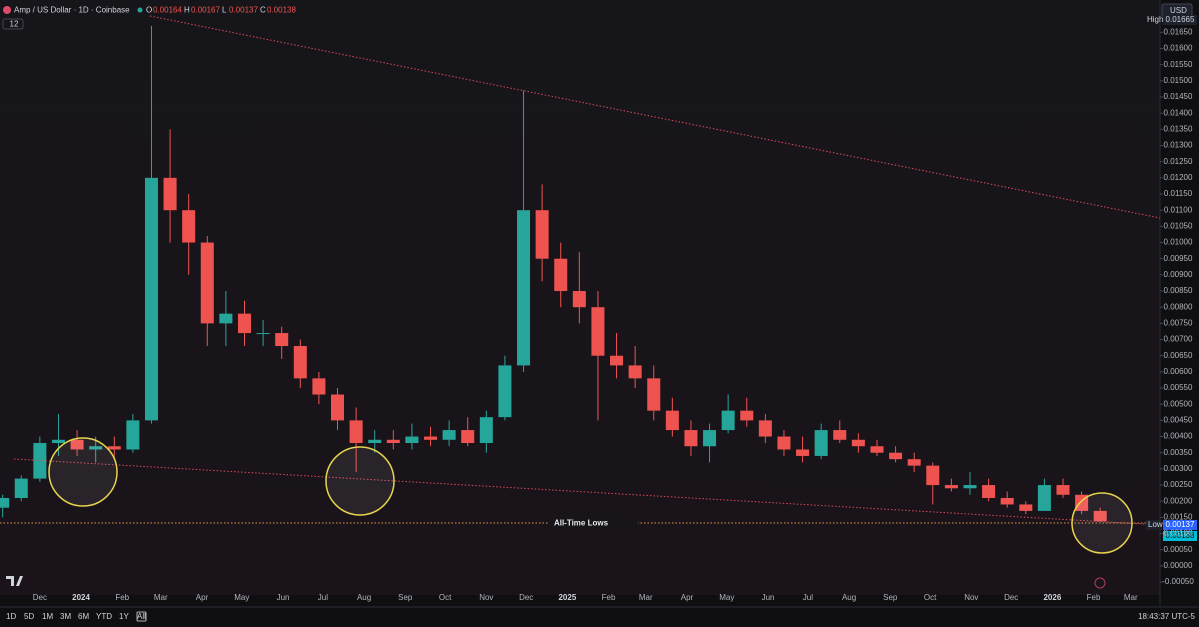 The height and width of the screenshot is (627, 1199). I want to click on y-tick-label: -0.00050, so click(1178, 581).